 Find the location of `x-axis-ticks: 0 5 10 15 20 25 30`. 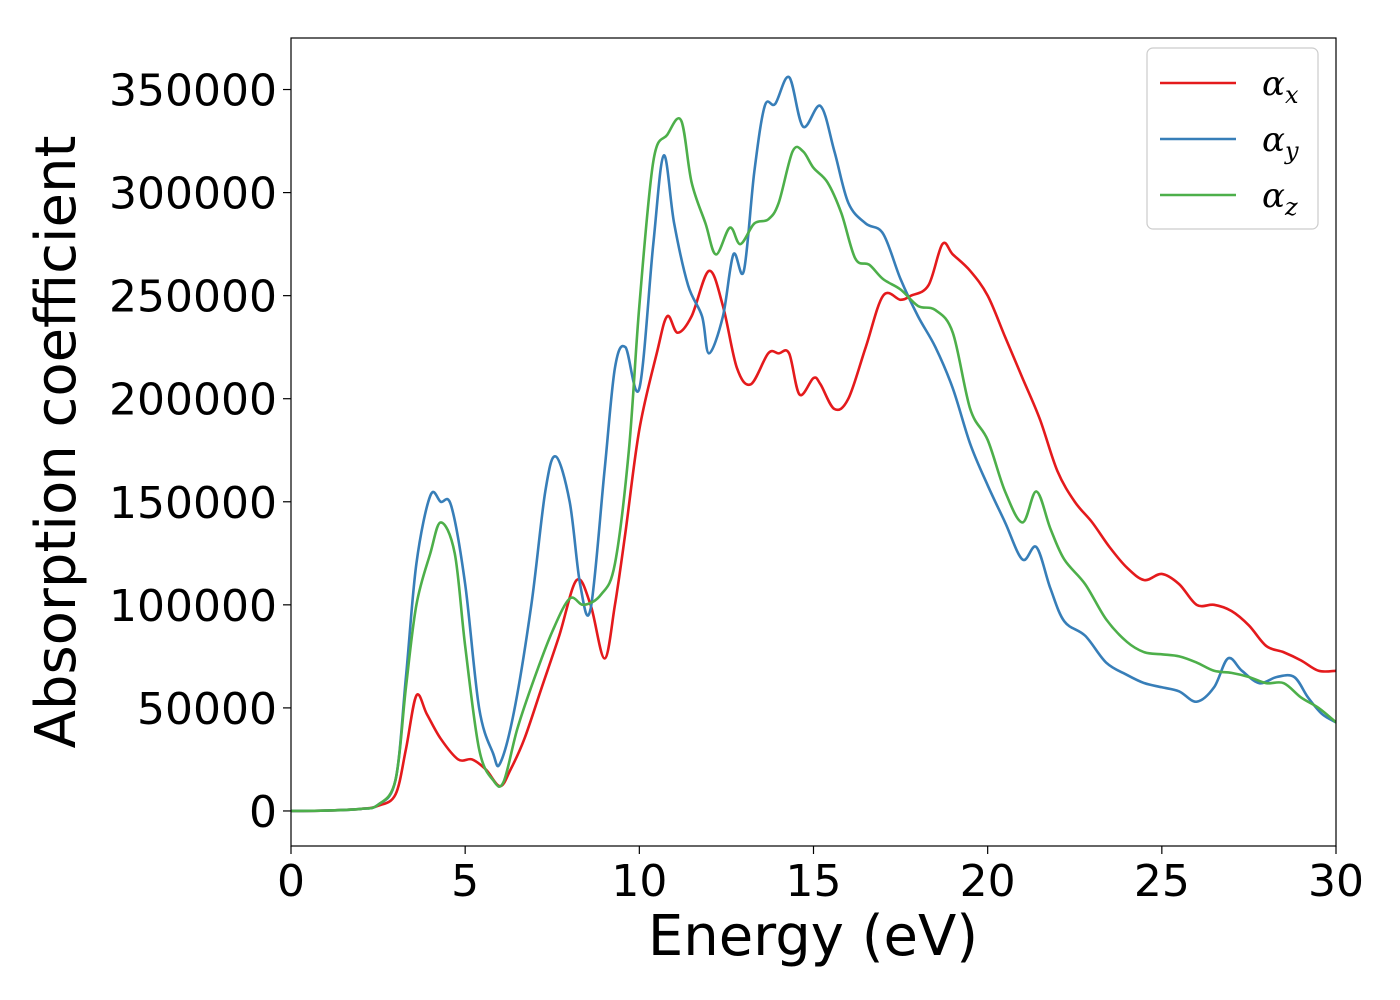

x-axis-ticks: 0 5 10 15 20 25 30 is located at coordinates (820, 876).